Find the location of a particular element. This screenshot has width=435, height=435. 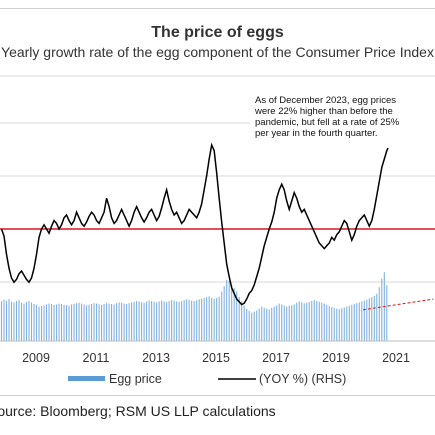

bottom-rule is located at coordinates (217, 395).